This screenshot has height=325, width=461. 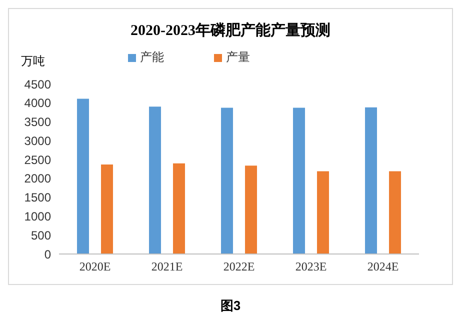 What do you see at coordinates (41, 235) in the screenshot?
I see `y-tick-label: 500` at bounding box center [41, 235].